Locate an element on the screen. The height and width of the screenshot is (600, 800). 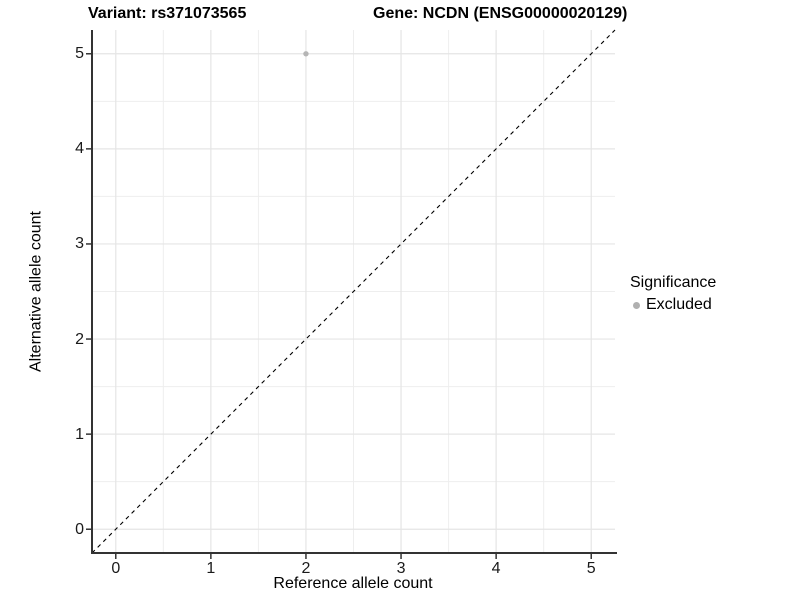
legend-point-icon is located at coordinates (636, 305).